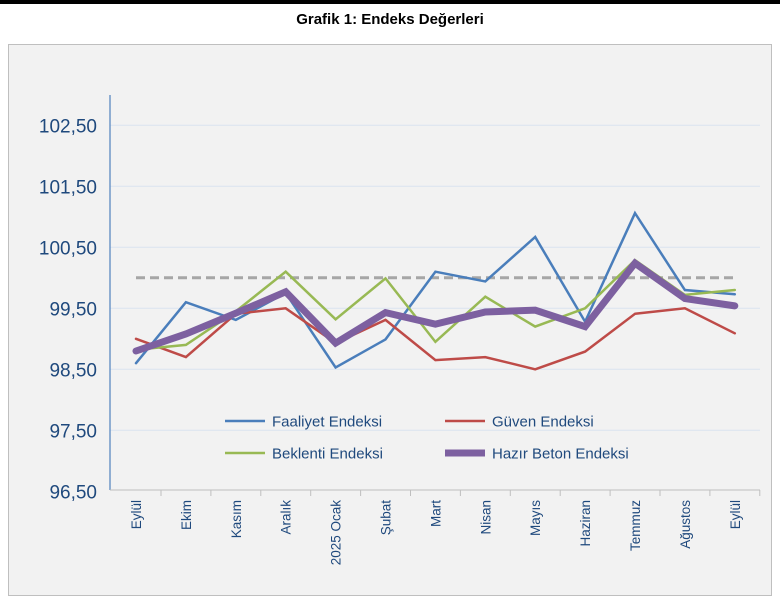 Image resolution: width=780 pixels, height=605 pixels. What do you see at coordinates (68, 187) in the screenshot?
I see `y-tick-label: 101,50` at bounding box center [68, 187].